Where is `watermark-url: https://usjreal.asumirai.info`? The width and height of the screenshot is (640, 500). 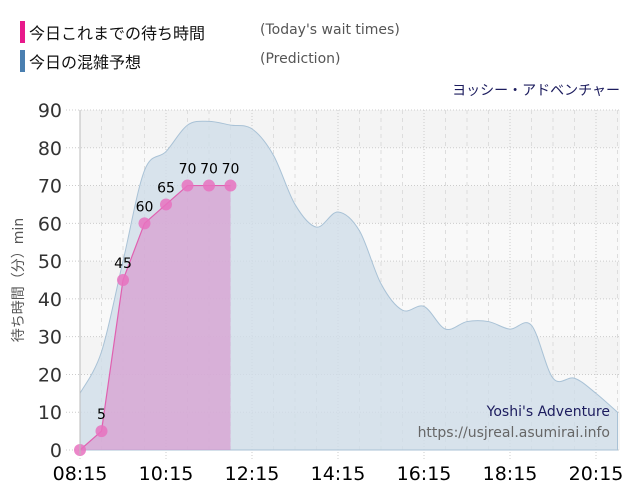
watermark-url: https://usjreal.asumirai.info is located at coordinates (514, 433).